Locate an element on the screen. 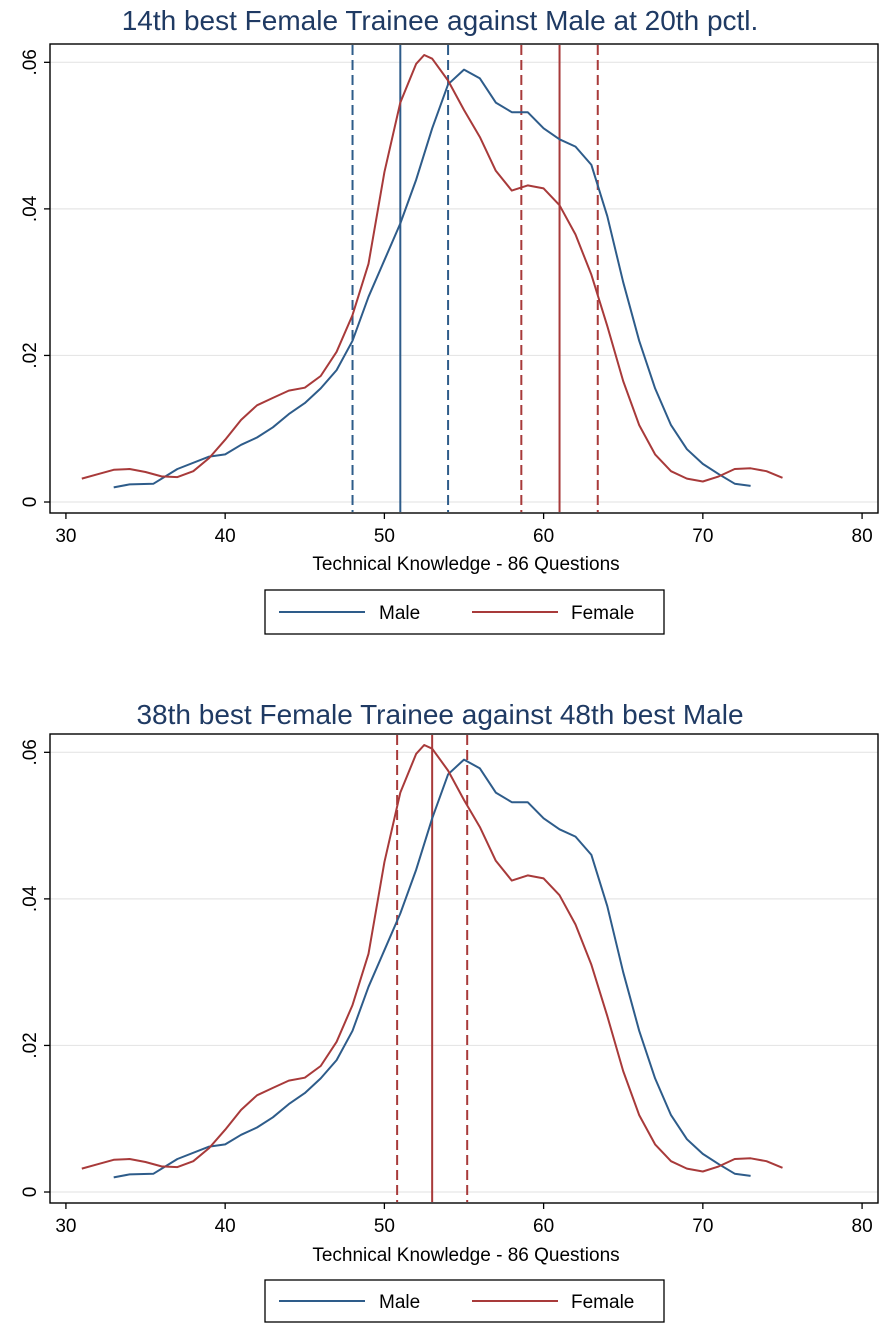 This screenshot has width=880, height=1324. legend-box is located at coordinates (464, 612).